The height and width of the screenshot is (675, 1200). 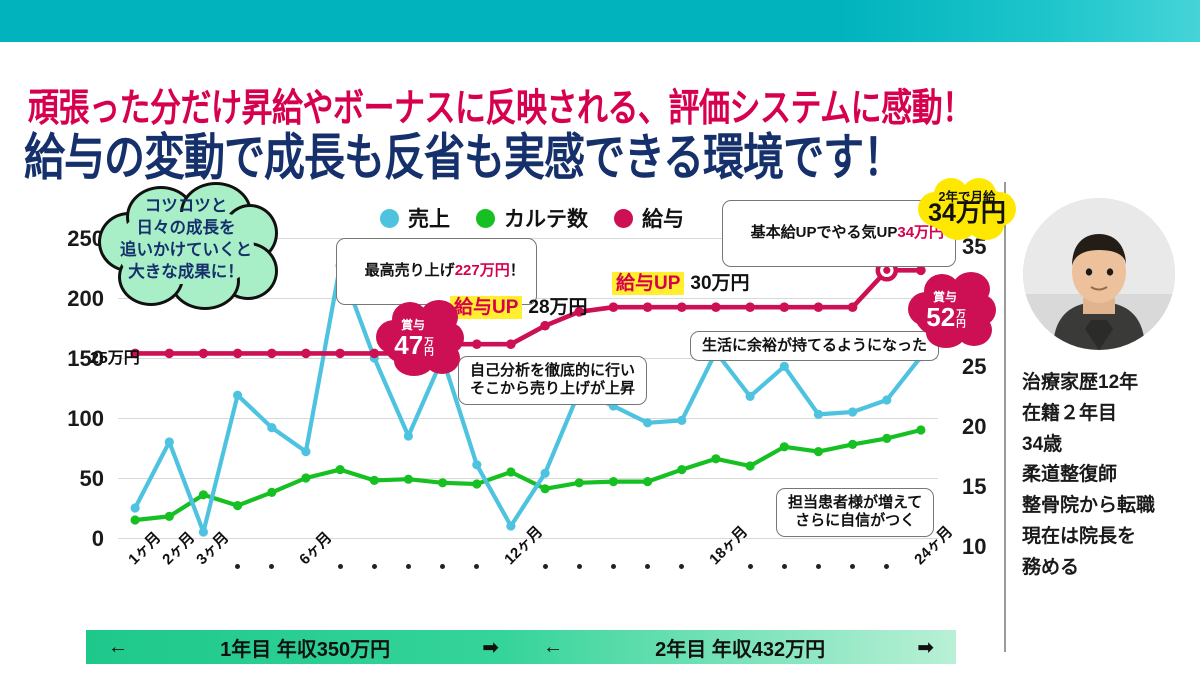 What do you see at coordinates (118, 646) in the screenshot?
I see `year1-left-arrow: ←` at bounding box center [118, 646].